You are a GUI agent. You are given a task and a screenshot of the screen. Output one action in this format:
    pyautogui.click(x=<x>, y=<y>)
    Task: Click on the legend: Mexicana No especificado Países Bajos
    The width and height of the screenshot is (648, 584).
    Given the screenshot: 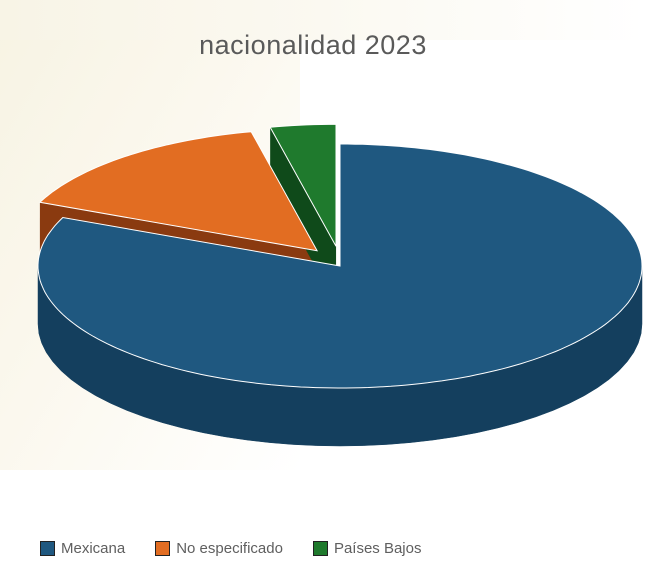 What is the action you would take?
    pyautogui.click(x=340, y=548)
    